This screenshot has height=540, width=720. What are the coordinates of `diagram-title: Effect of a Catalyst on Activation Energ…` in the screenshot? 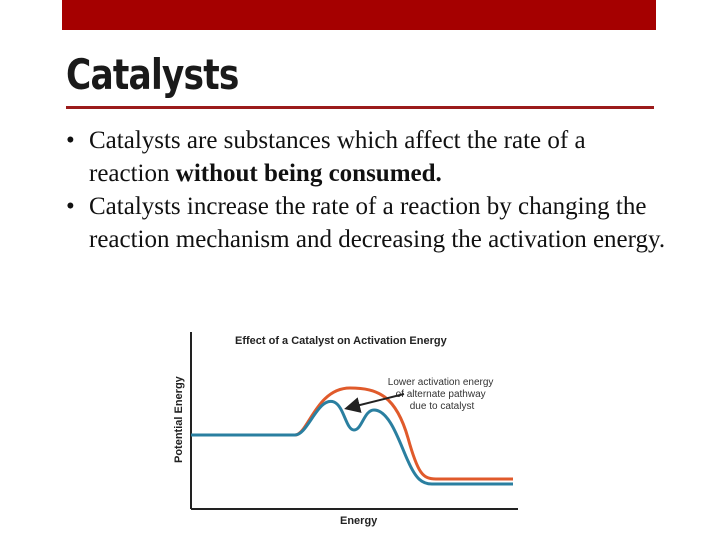 It's located at (341, 341).